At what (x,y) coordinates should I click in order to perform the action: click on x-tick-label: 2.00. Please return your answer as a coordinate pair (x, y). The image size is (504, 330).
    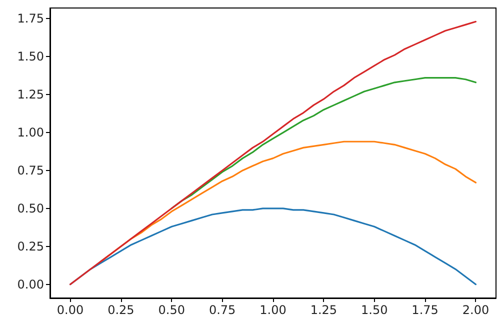
    Looking at the image, I should click on (476, 310).